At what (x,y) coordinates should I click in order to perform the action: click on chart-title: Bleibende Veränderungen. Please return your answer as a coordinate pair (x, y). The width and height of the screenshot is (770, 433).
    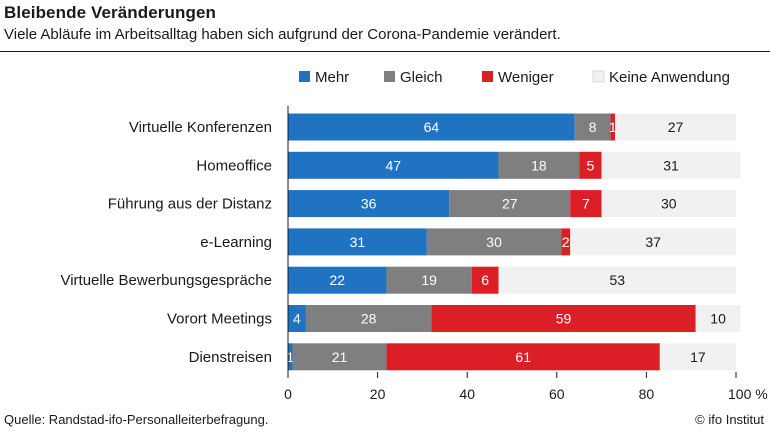
    Looking at the image, I should click on (110, 12).